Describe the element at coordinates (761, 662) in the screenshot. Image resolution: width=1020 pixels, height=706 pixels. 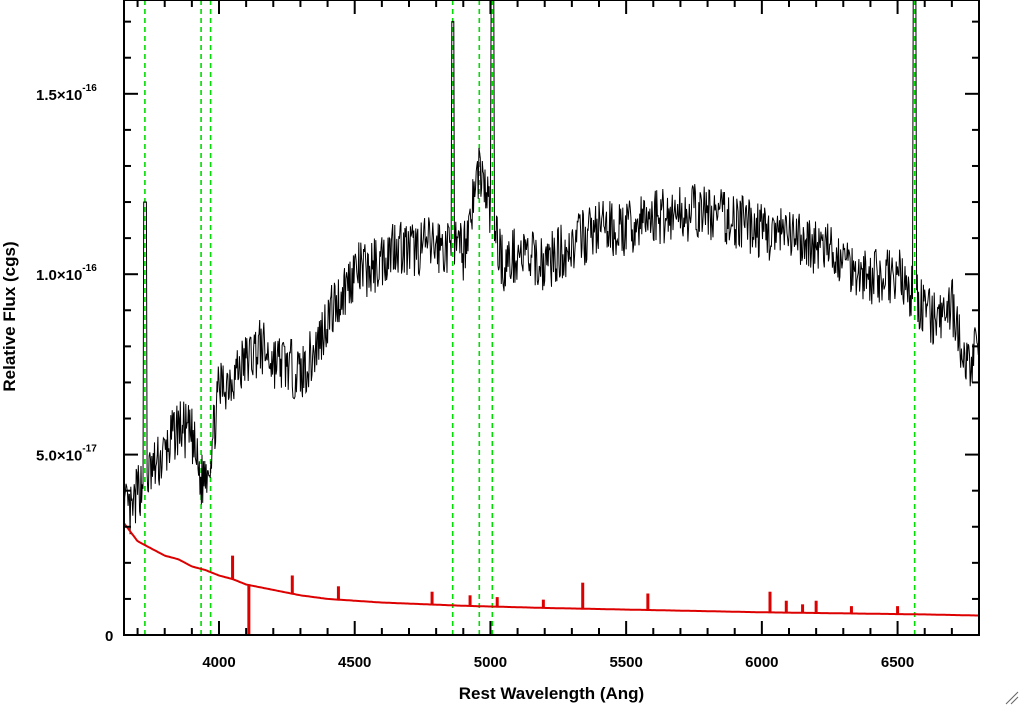
I see `x-tick-label: 6000` at that location.